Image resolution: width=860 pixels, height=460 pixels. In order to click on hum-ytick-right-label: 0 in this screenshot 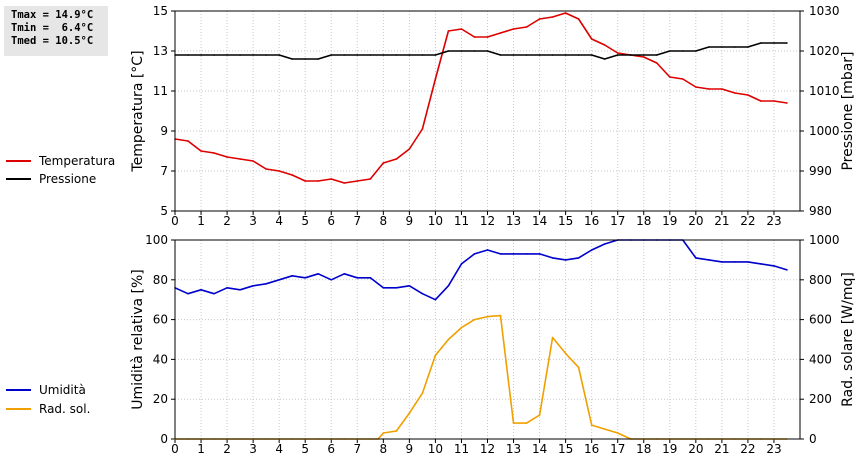, I will do `click(813, 439)`.